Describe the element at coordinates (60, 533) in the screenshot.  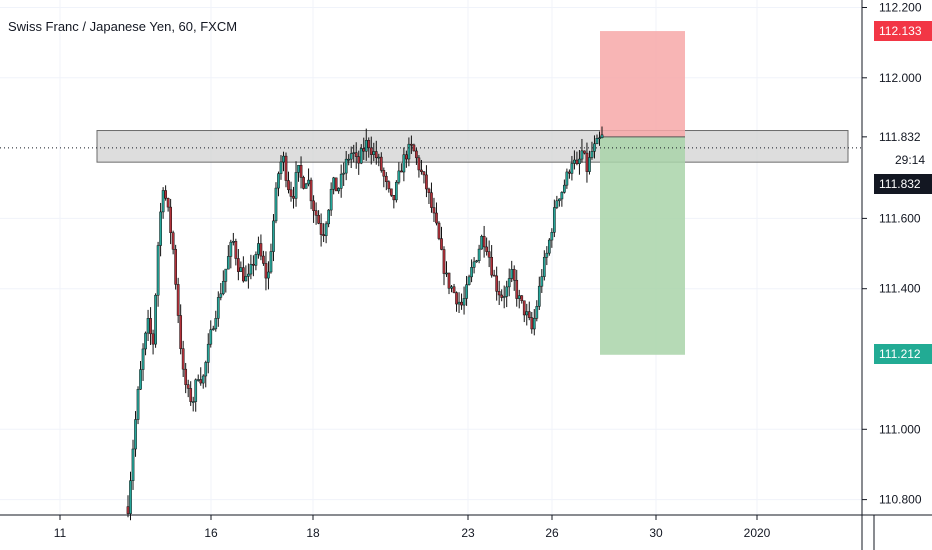
I see `x-tick-label: 11` at that location.